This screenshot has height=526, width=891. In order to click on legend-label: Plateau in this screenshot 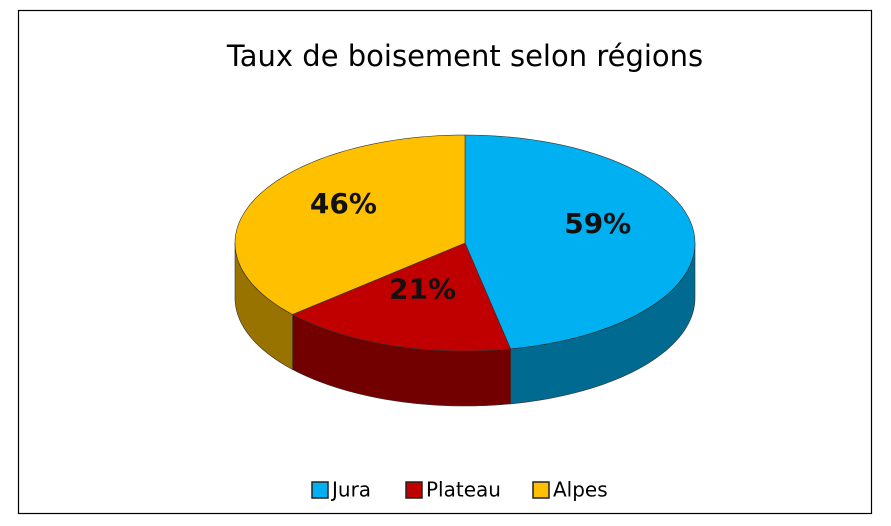, I will do `click(463, 490)`.